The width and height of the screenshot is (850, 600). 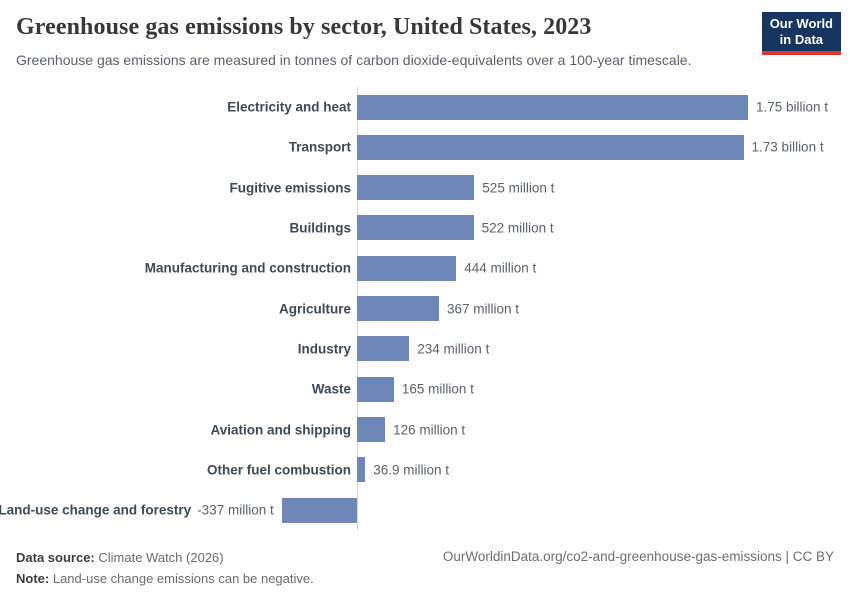 What do you see at coordinates (290, 188) in the screenshot?
I see `category-label-fugitive-emissions: Fugitive emissions` at bounding box center [290, 188].